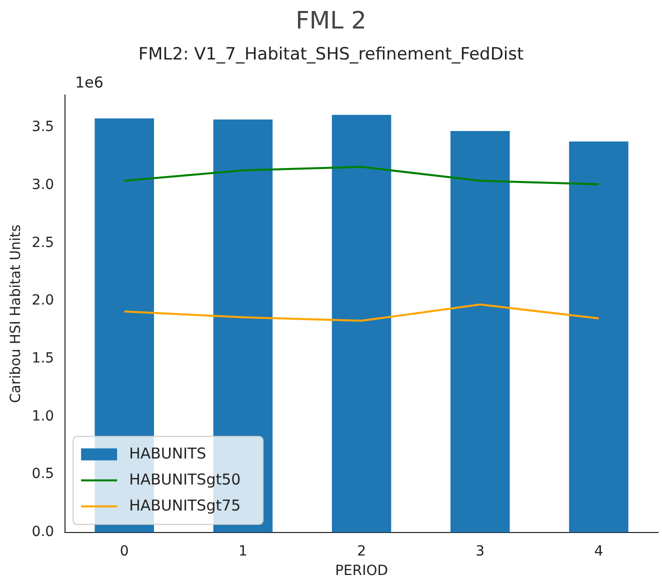 The image size is (662, 584). I want to click on y-tick-label: 2.0, so click(43, 300).